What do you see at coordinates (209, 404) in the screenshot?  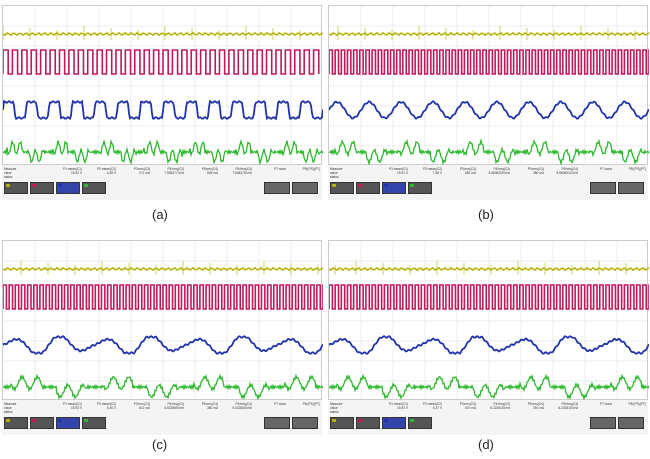 I see `param-name: P5:rms(C4)` at bounding box center [209, 404].